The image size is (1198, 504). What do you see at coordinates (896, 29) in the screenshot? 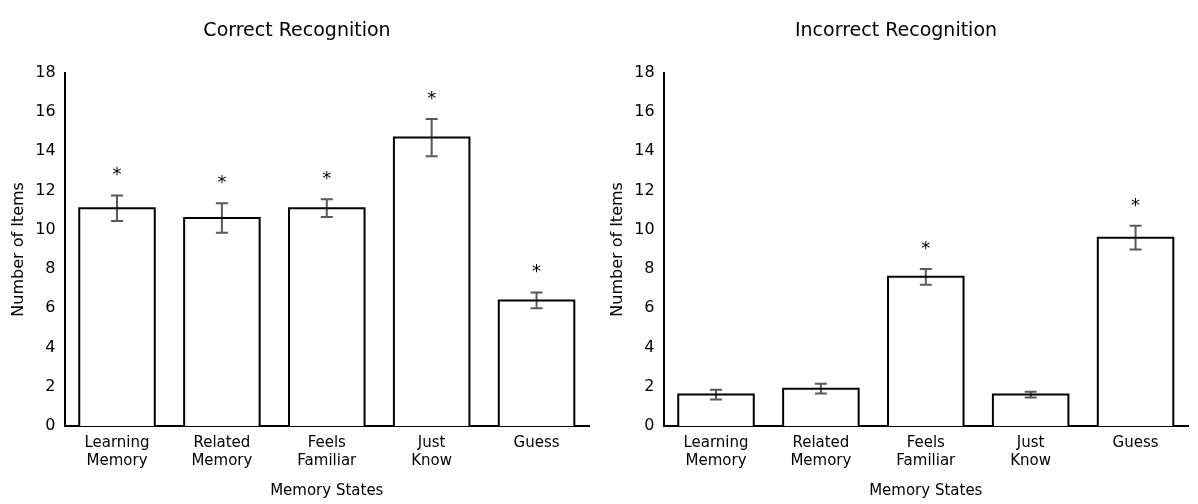
I see `chart-title: Incorrect Recognition` at bounding box center [896, 29].